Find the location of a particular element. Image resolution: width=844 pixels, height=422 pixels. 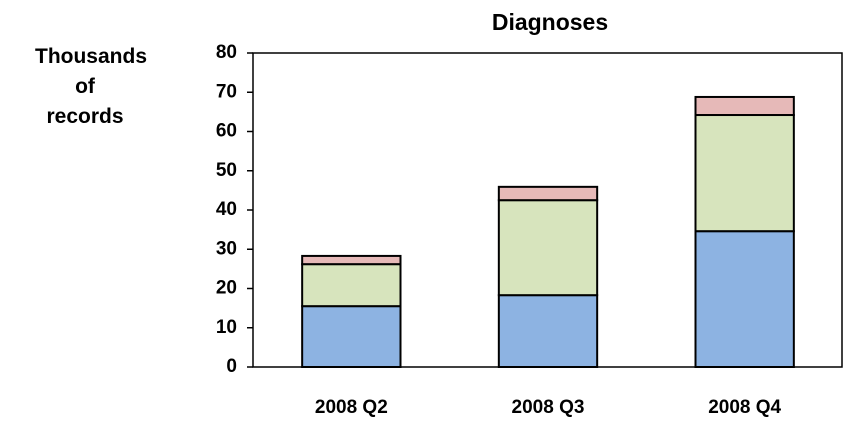

y-tick-label: 40 is located at coordinates (226, 209).